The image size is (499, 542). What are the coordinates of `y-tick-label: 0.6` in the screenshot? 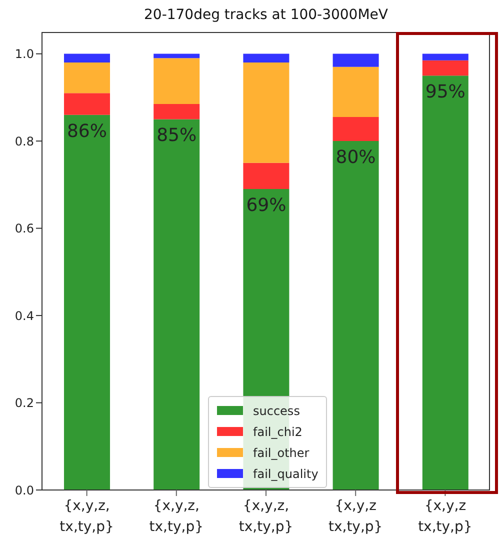 It's located at (24, 229).